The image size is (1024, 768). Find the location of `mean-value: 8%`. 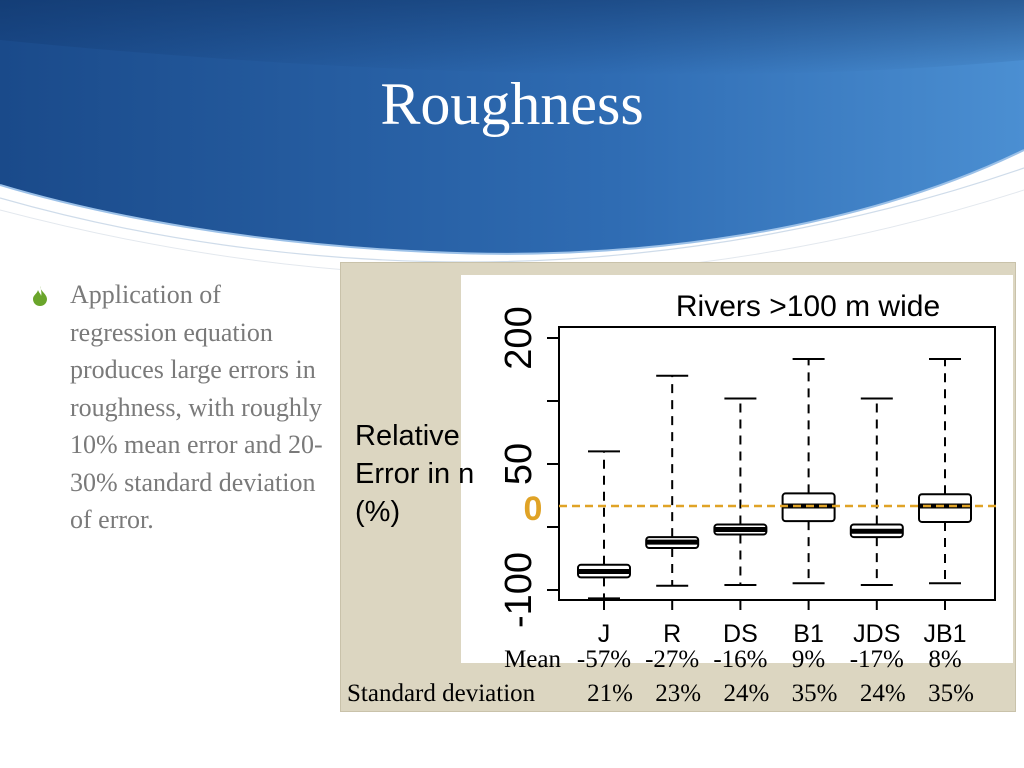

mean-value: 8% is located at coordinates (944, 659).